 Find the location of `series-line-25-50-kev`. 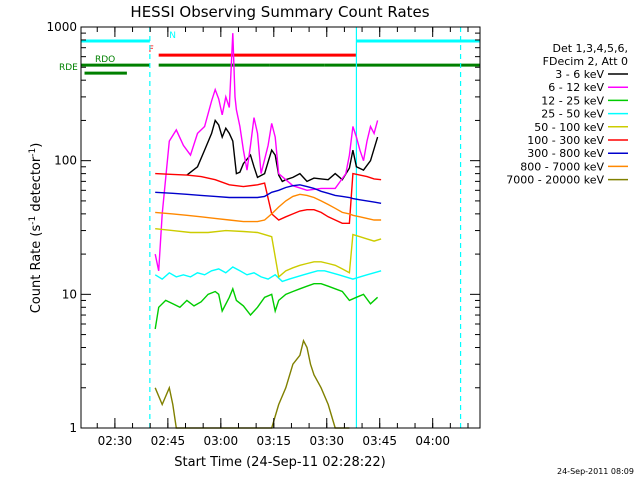

series-line-25-50-kev is located at coordinates (268, 274).